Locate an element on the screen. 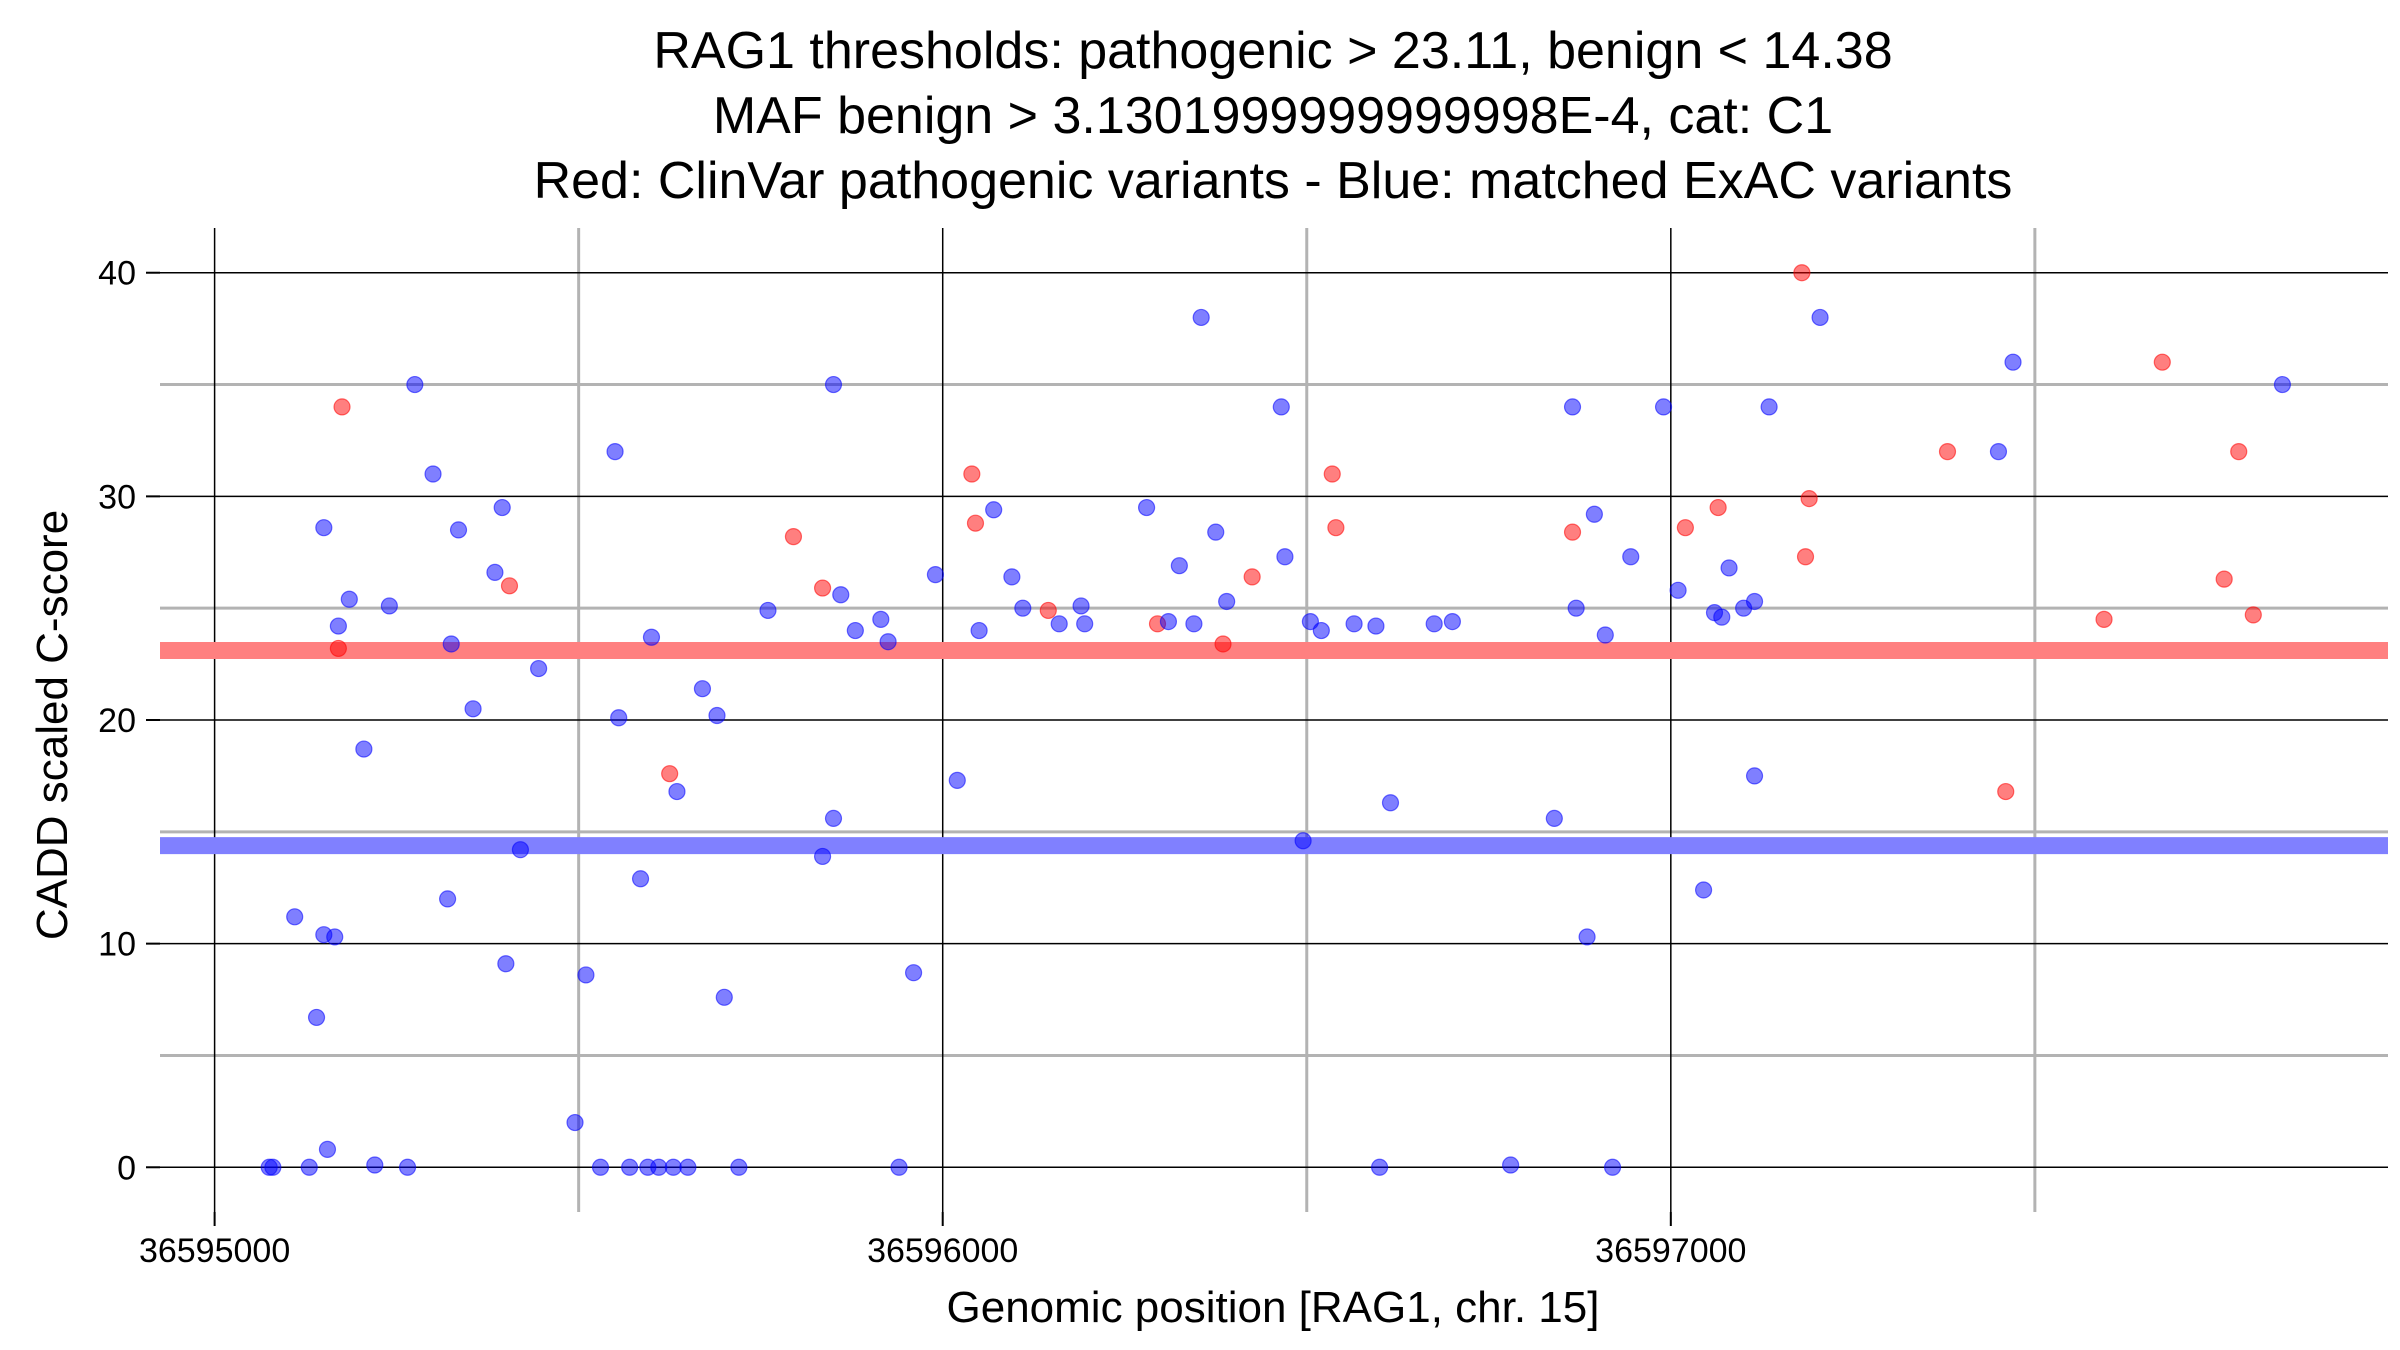  y-tick-label-4: 40 is located at coordinates (117, 274).